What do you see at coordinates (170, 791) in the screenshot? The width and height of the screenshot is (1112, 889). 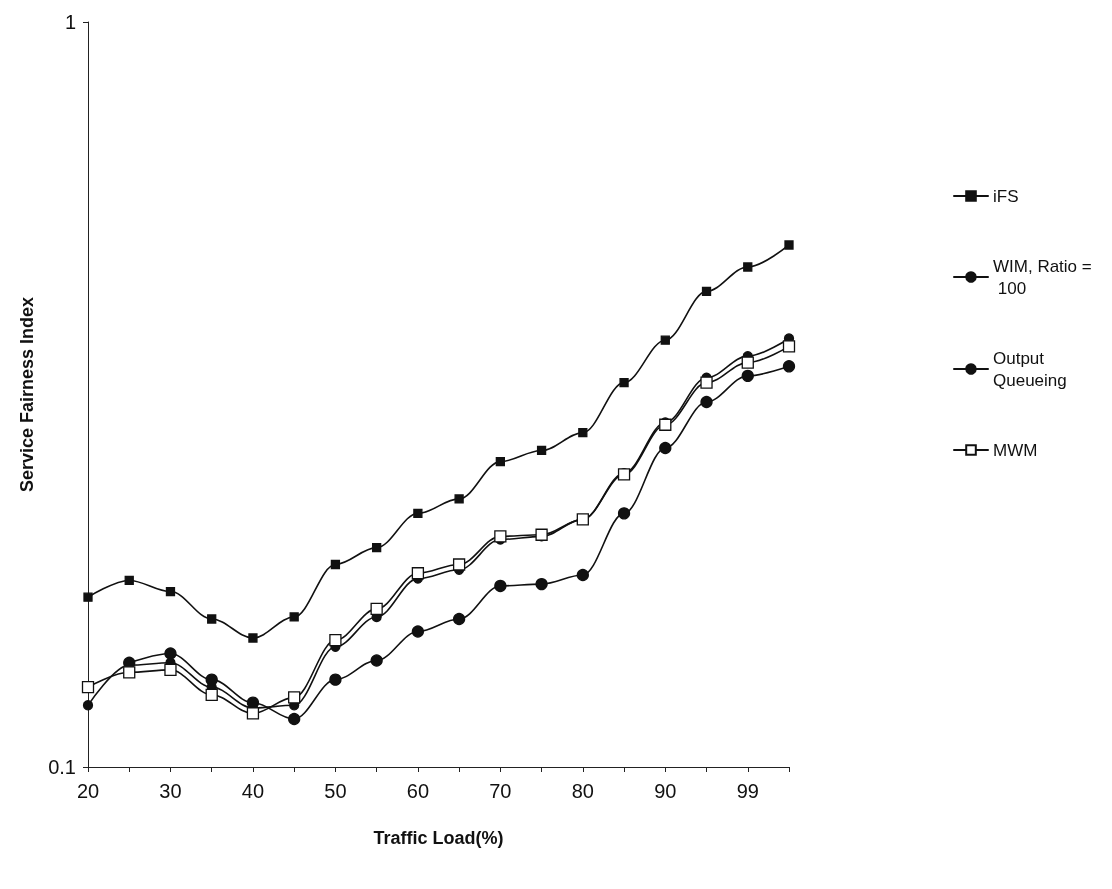 I see `x-tick-label: 30` at bounding box center [170, 791].